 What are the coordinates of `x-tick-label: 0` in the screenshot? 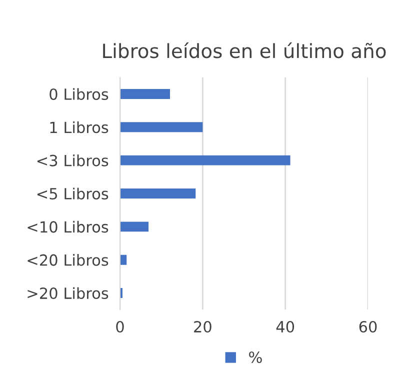 It's located at (120, 326).